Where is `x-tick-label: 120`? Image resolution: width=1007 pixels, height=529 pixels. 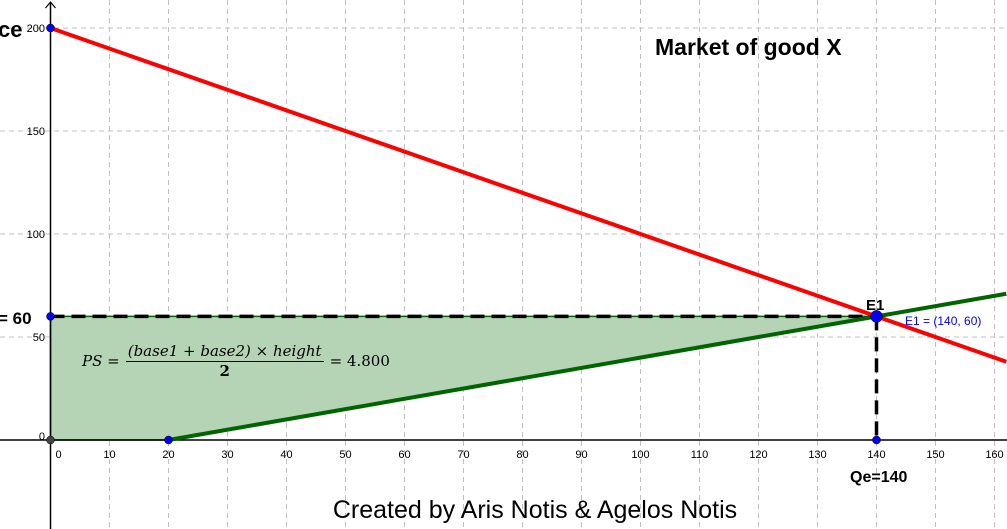
x-tick-label: 120 is located at coordinates (758, 455).